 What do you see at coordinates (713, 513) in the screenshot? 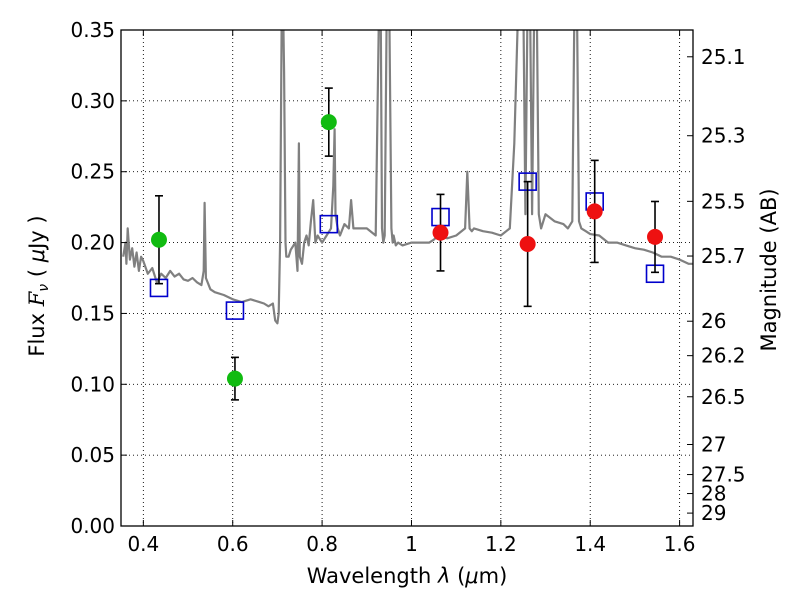
I see `right-tick-label: 29` at bounding box center [713, 513].